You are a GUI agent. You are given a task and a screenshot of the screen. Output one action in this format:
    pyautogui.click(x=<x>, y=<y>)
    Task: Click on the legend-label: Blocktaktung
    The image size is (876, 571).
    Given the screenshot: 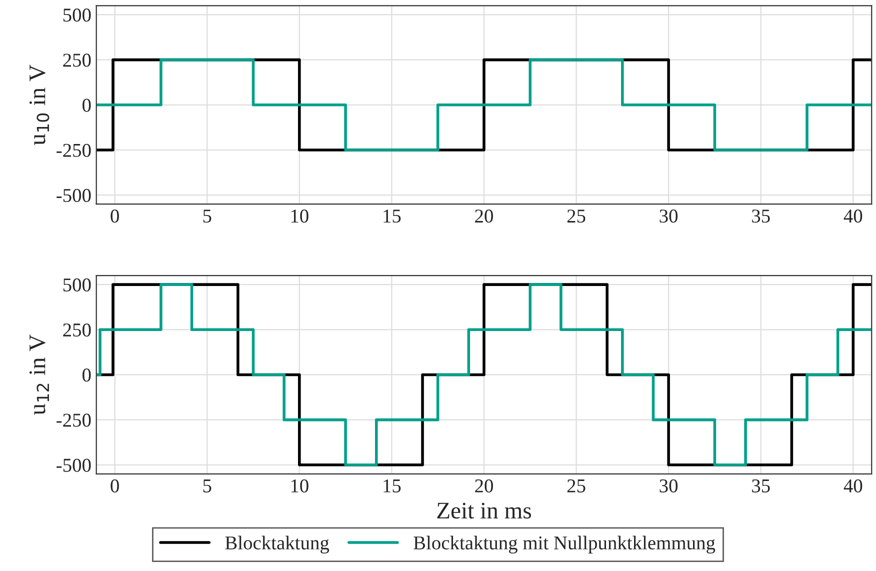 What is the action you would take?
    pyautogui.click(x=277, y=545)
    